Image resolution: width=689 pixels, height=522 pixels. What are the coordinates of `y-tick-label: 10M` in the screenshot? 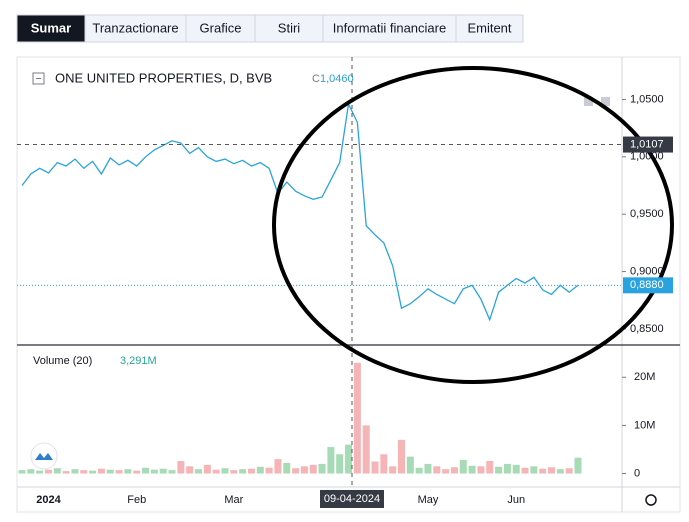 It's located at (644, 425).